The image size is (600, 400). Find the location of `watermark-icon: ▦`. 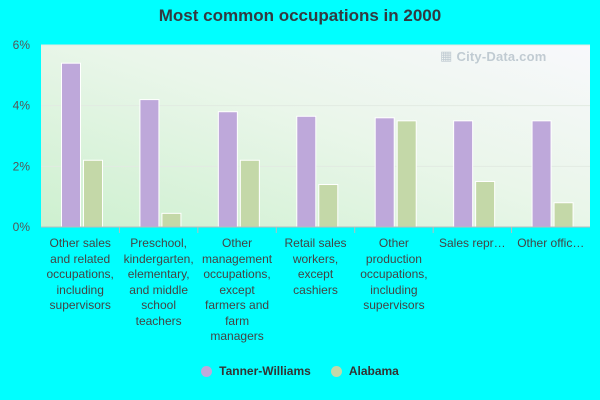

watermark-icon: ▦ is located at coordinates (446, 55).